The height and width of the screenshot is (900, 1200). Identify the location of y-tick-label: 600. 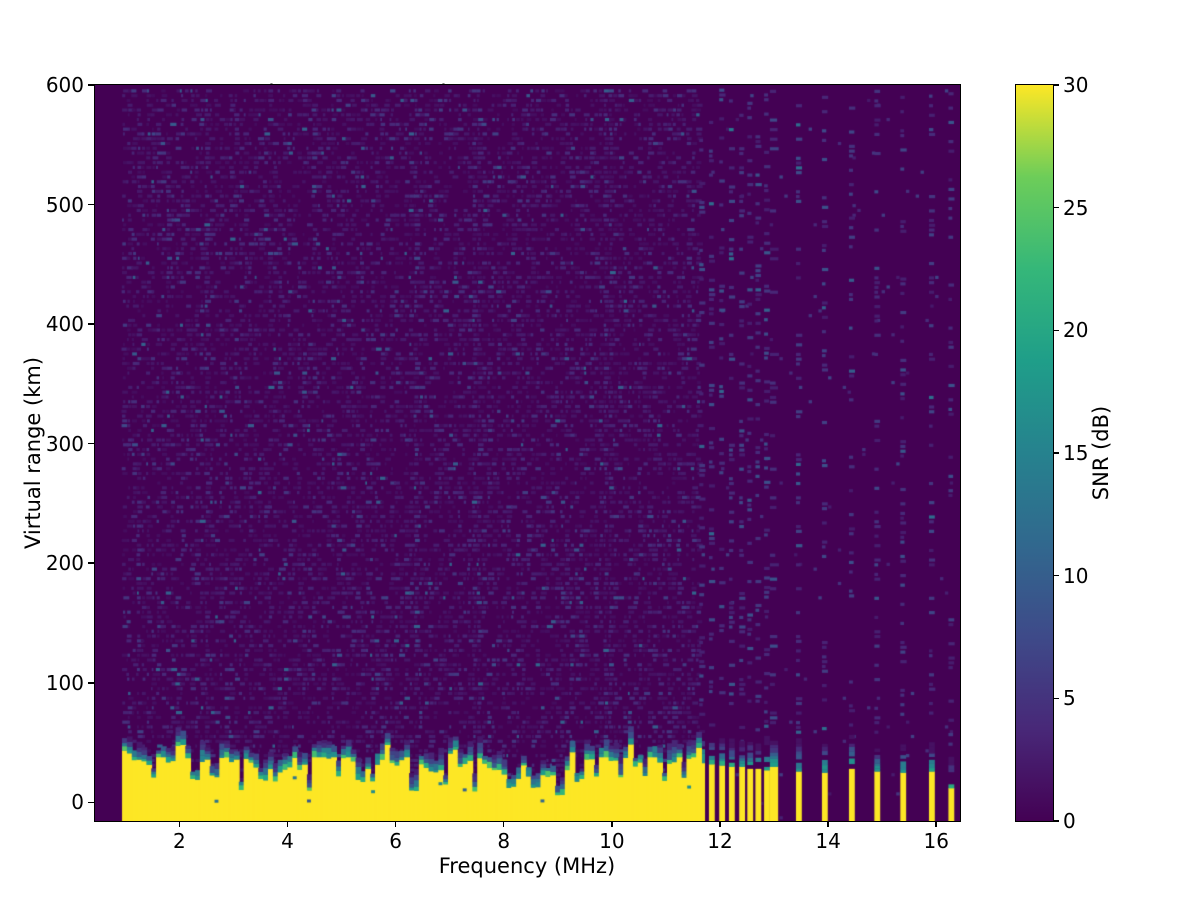
(64, 85).